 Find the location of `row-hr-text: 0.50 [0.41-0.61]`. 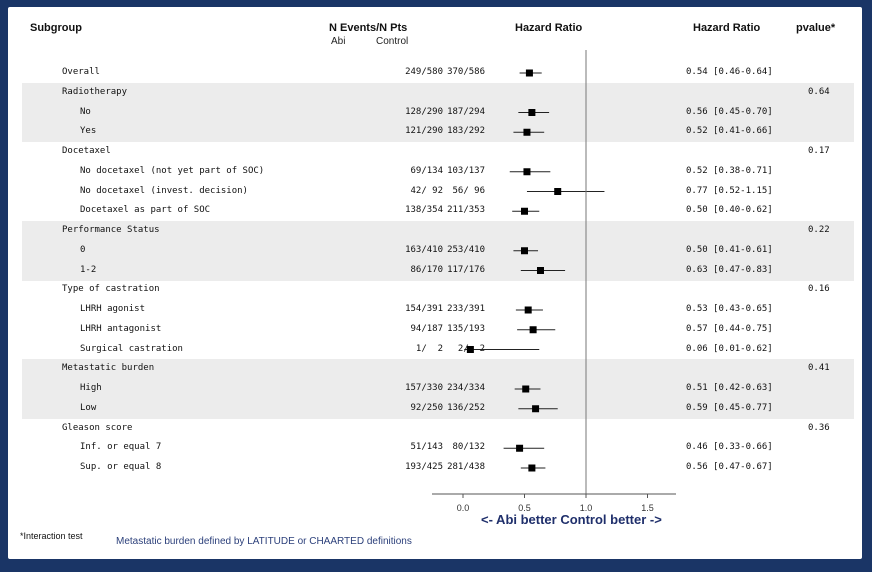

row-hr-text: 0.50 [0.41-0.61] is located at coordinates (729, 249).